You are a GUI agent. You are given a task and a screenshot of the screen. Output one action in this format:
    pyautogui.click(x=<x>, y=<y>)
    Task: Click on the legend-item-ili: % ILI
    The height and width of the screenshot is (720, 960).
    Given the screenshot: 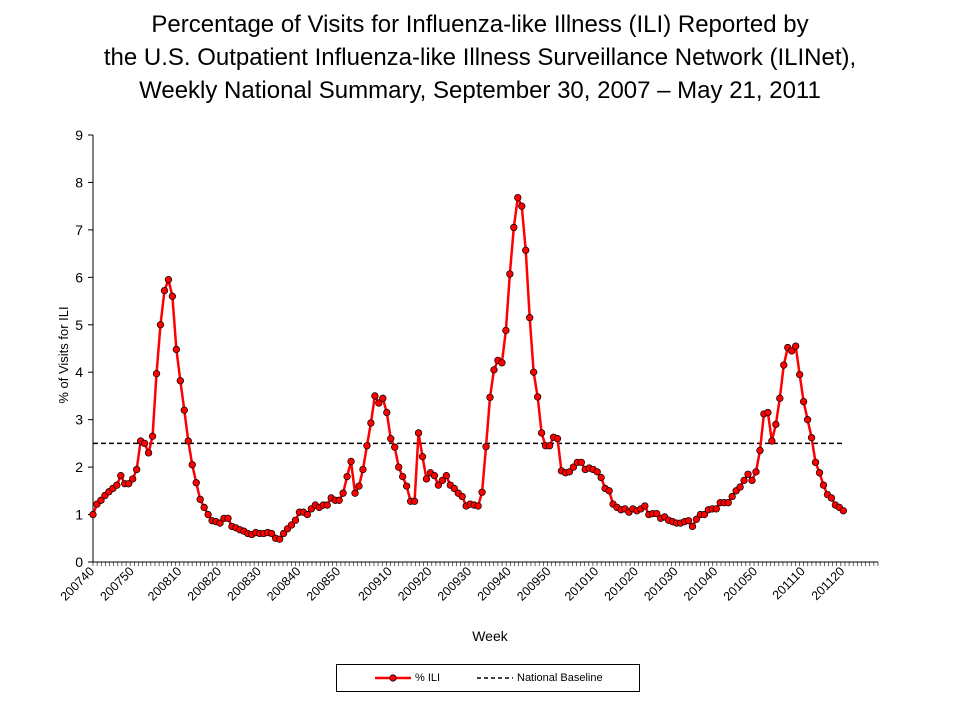 What is the action you would take?
    pyautogui.click(x=407, y=678)
    